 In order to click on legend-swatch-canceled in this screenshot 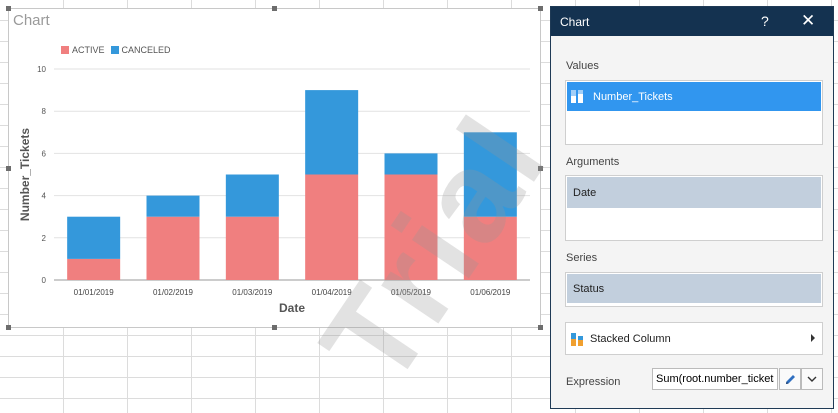, I will do `click(114, 50)`.